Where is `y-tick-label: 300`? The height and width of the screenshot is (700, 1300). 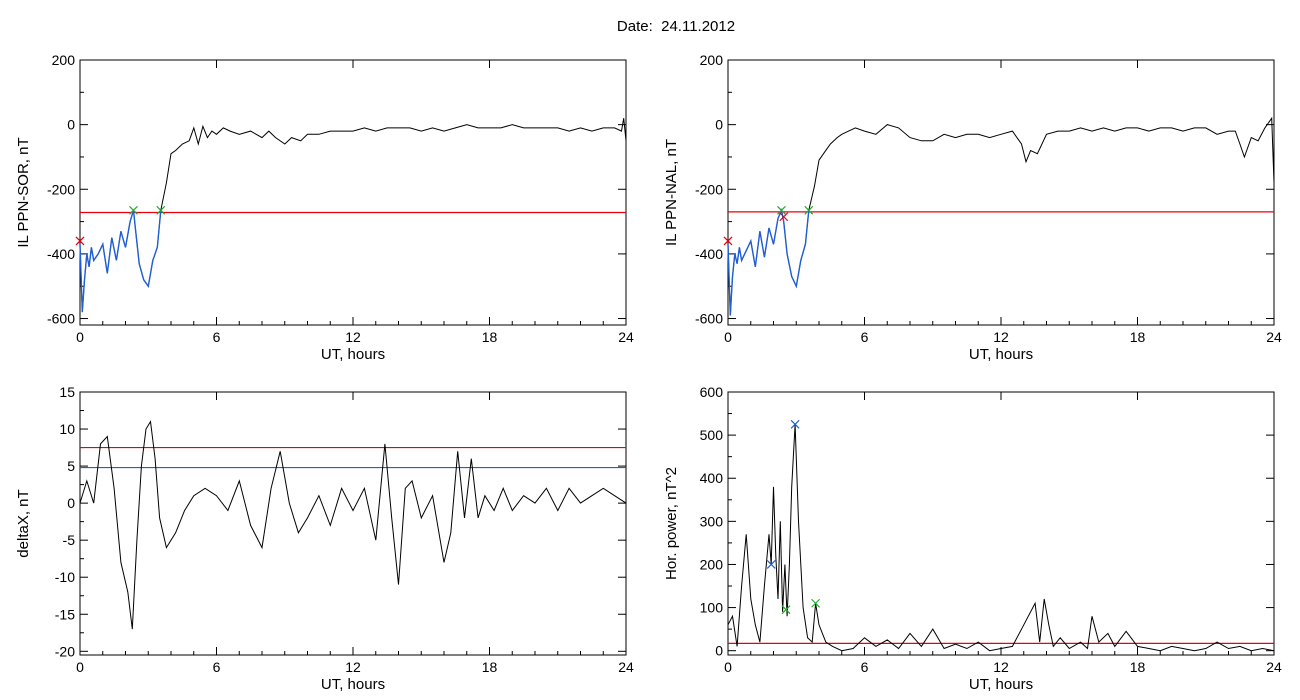
y-tick-label: 300 is located at coordinates (712, 521).